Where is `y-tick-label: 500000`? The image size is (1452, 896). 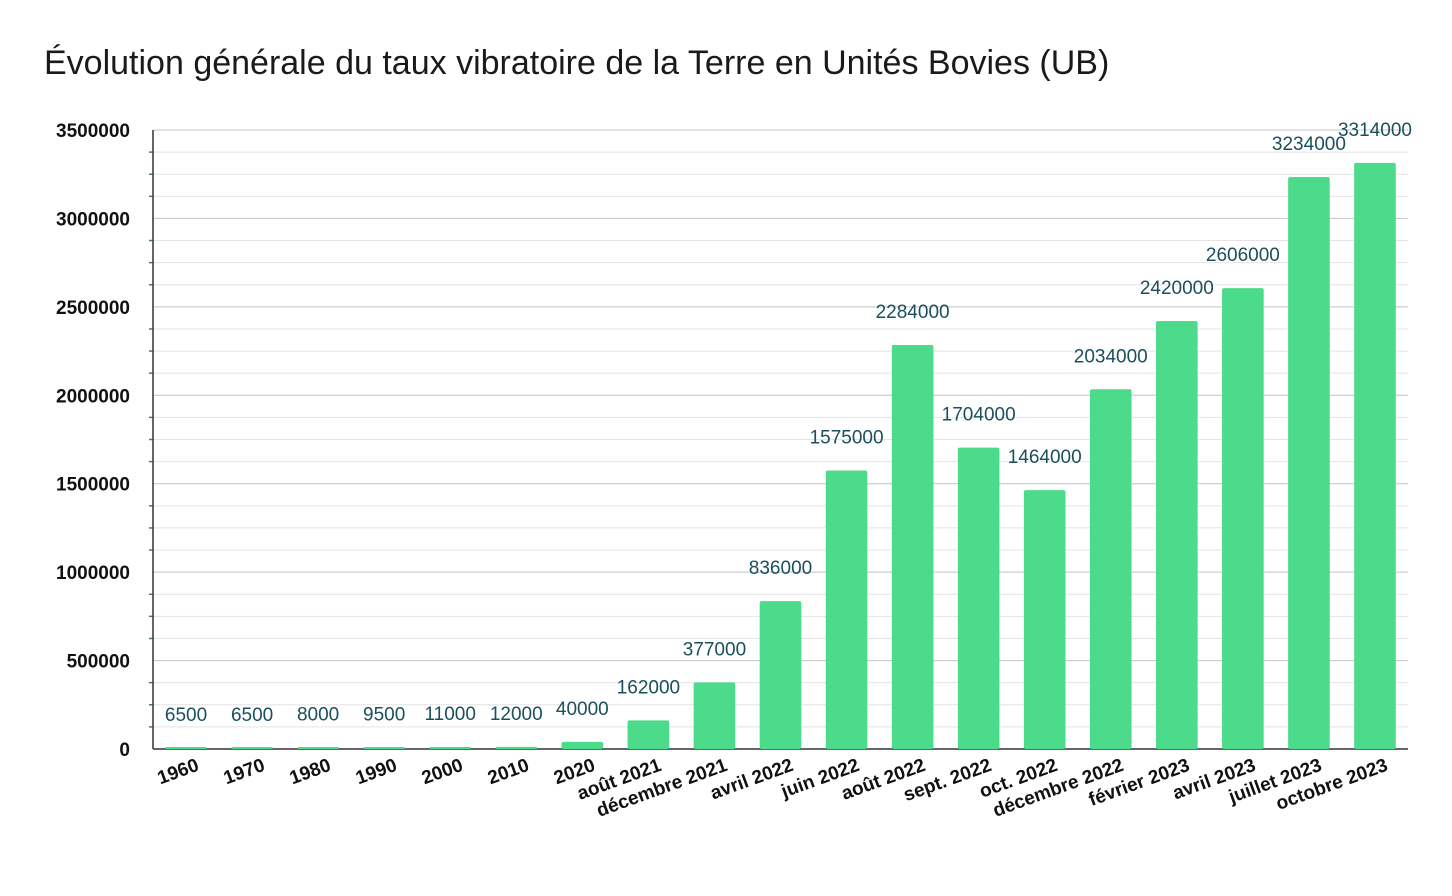 y-tick-label: 500000 is located at coordinates (98, 662).